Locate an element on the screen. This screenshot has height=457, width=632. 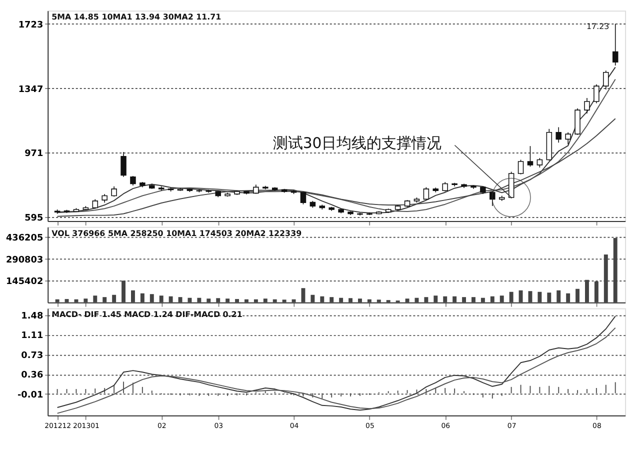
y-tick-label: 1723 is located at coordinates (31, 25).